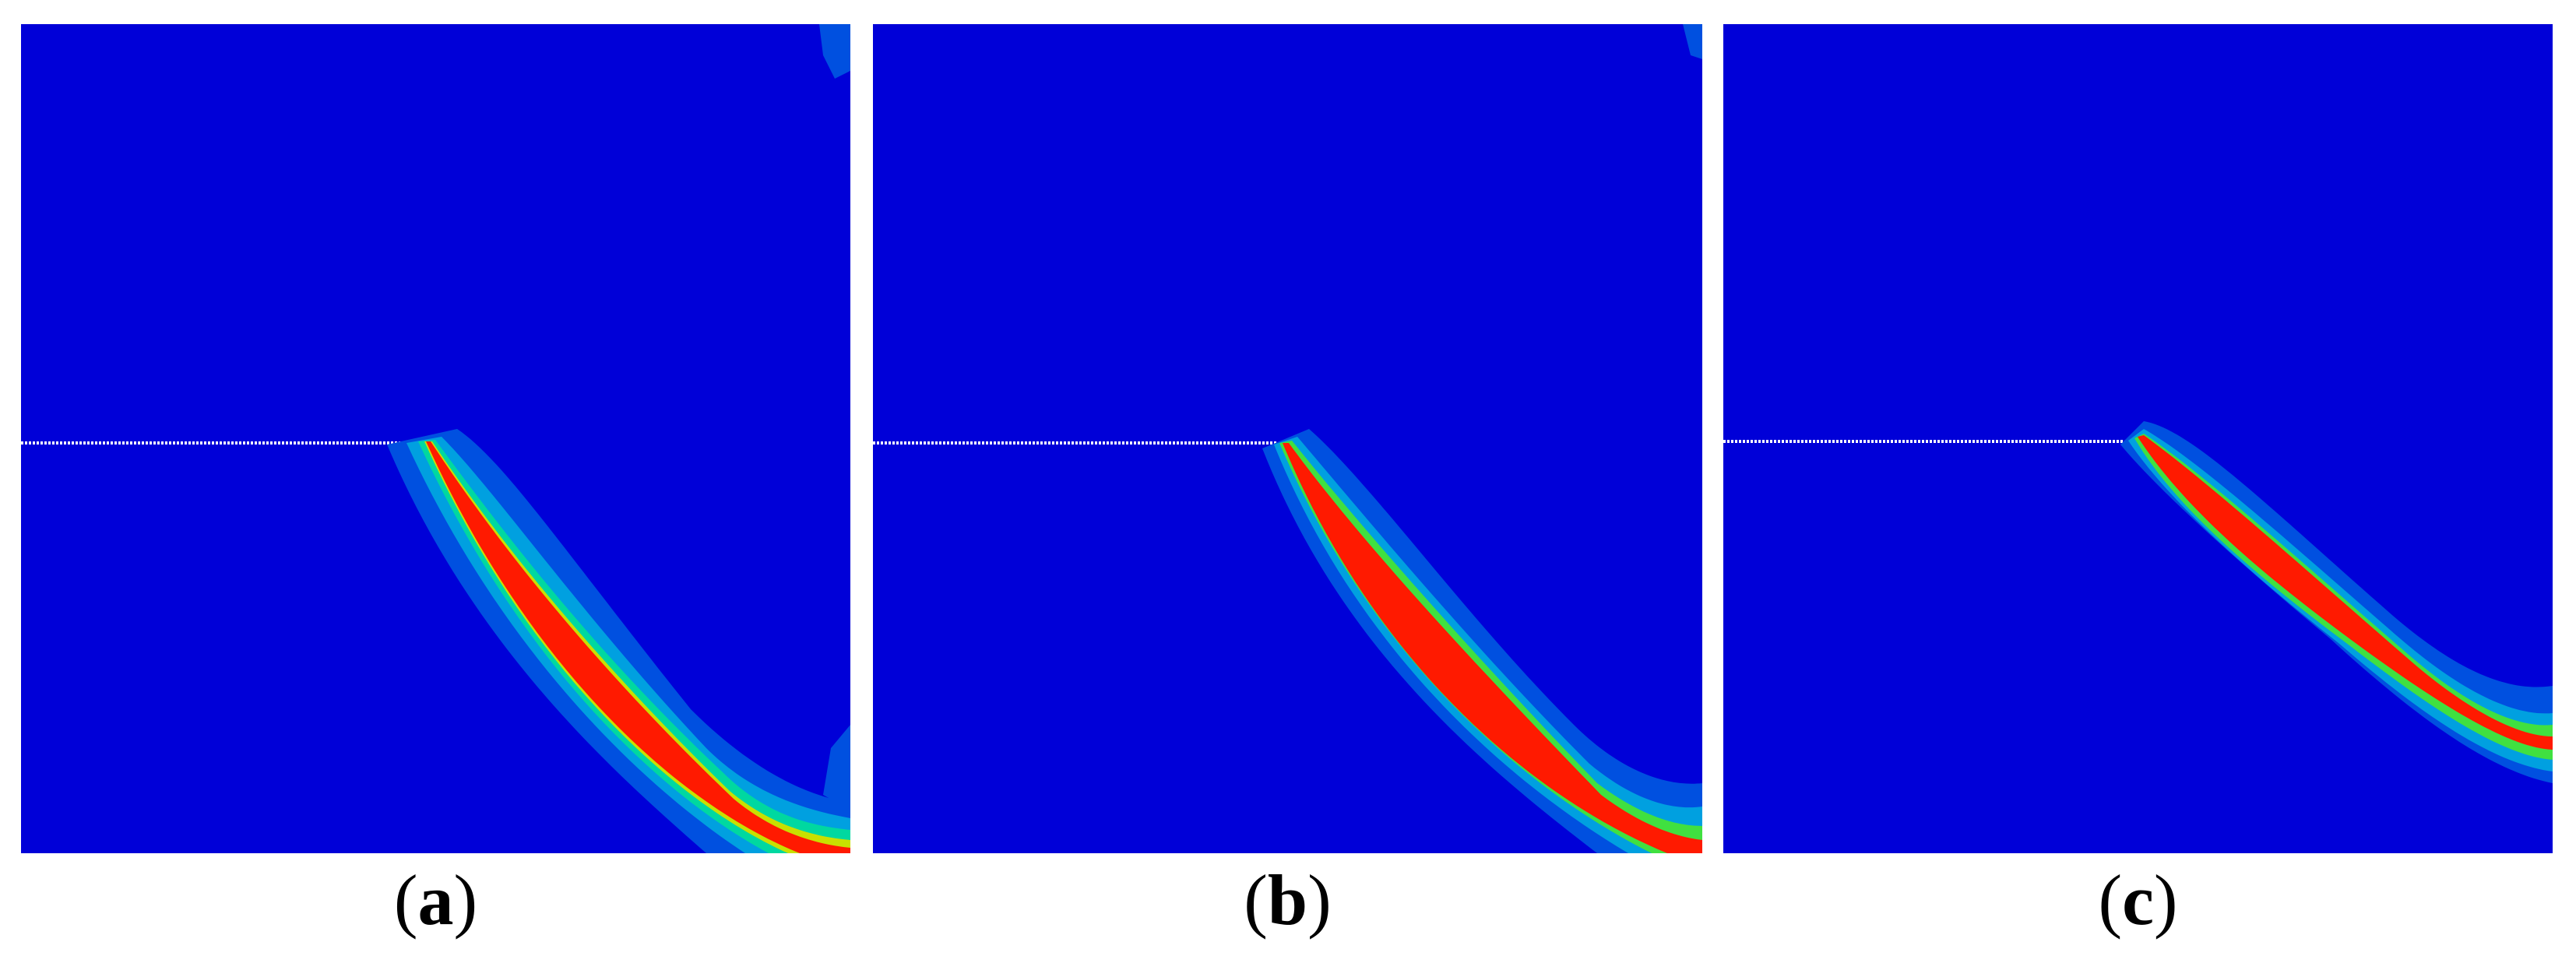 This screenshot has width=2576, height=970. I want to click on caption-c: (c), so click(2138, 900).